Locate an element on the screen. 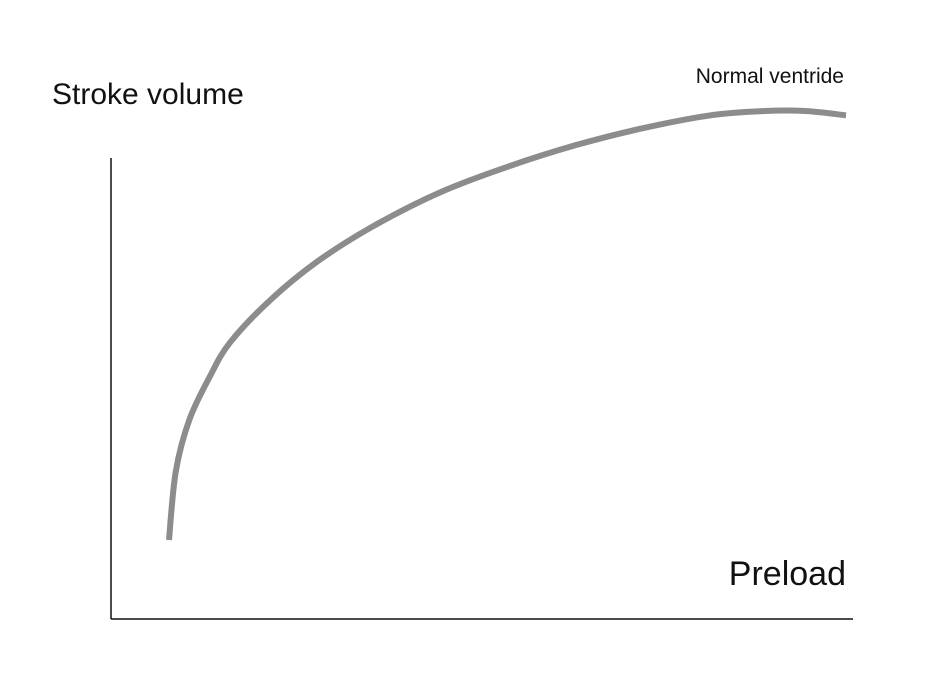  y-axis-label: Stroke volume is located at coordinates (148, 94).